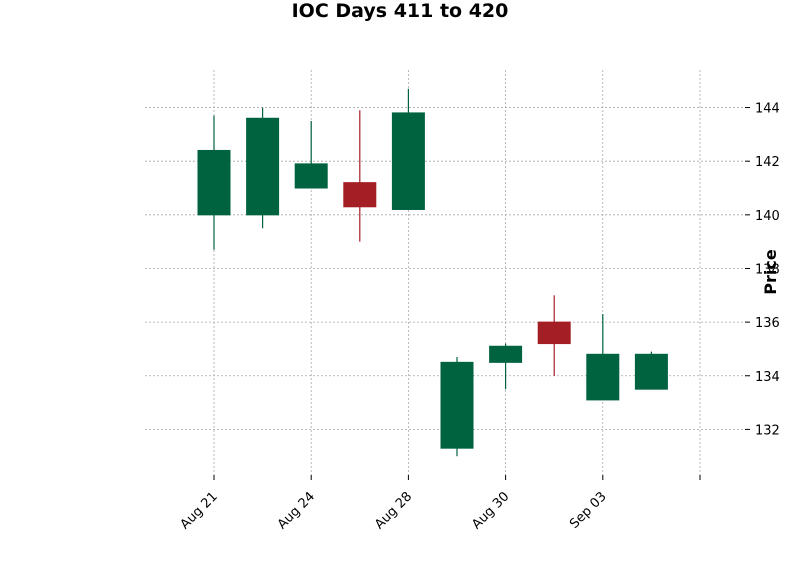 The height and width of the screenshot is (575, 800). I want to click on chart-title: IOC Days 411 to 420, so click(400, 11).